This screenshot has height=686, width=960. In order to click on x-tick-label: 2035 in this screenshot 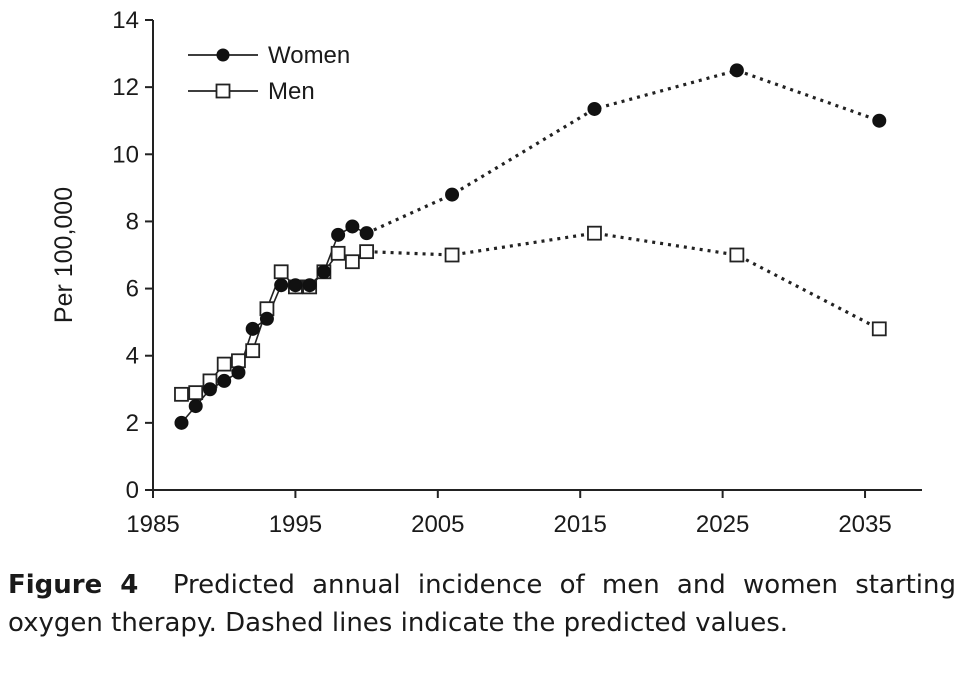, I will do `click(864, 524)`.